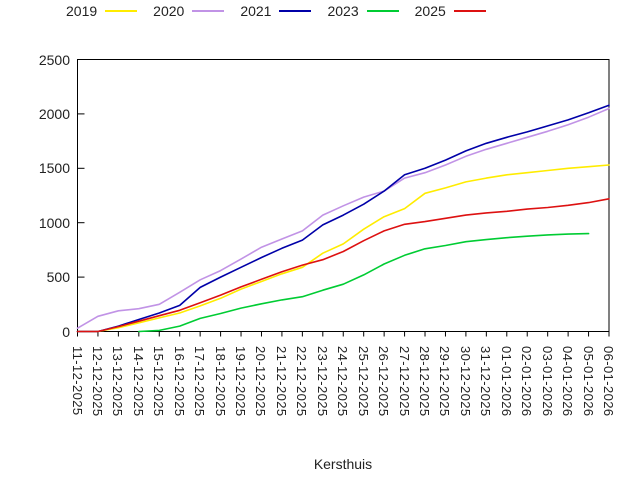 The width and height of the screenshot is (640, 480). What do you see at coordinates (450, 11) in the screenshot?
I see `legend-item: 2025` at bounding box center [450, 11].